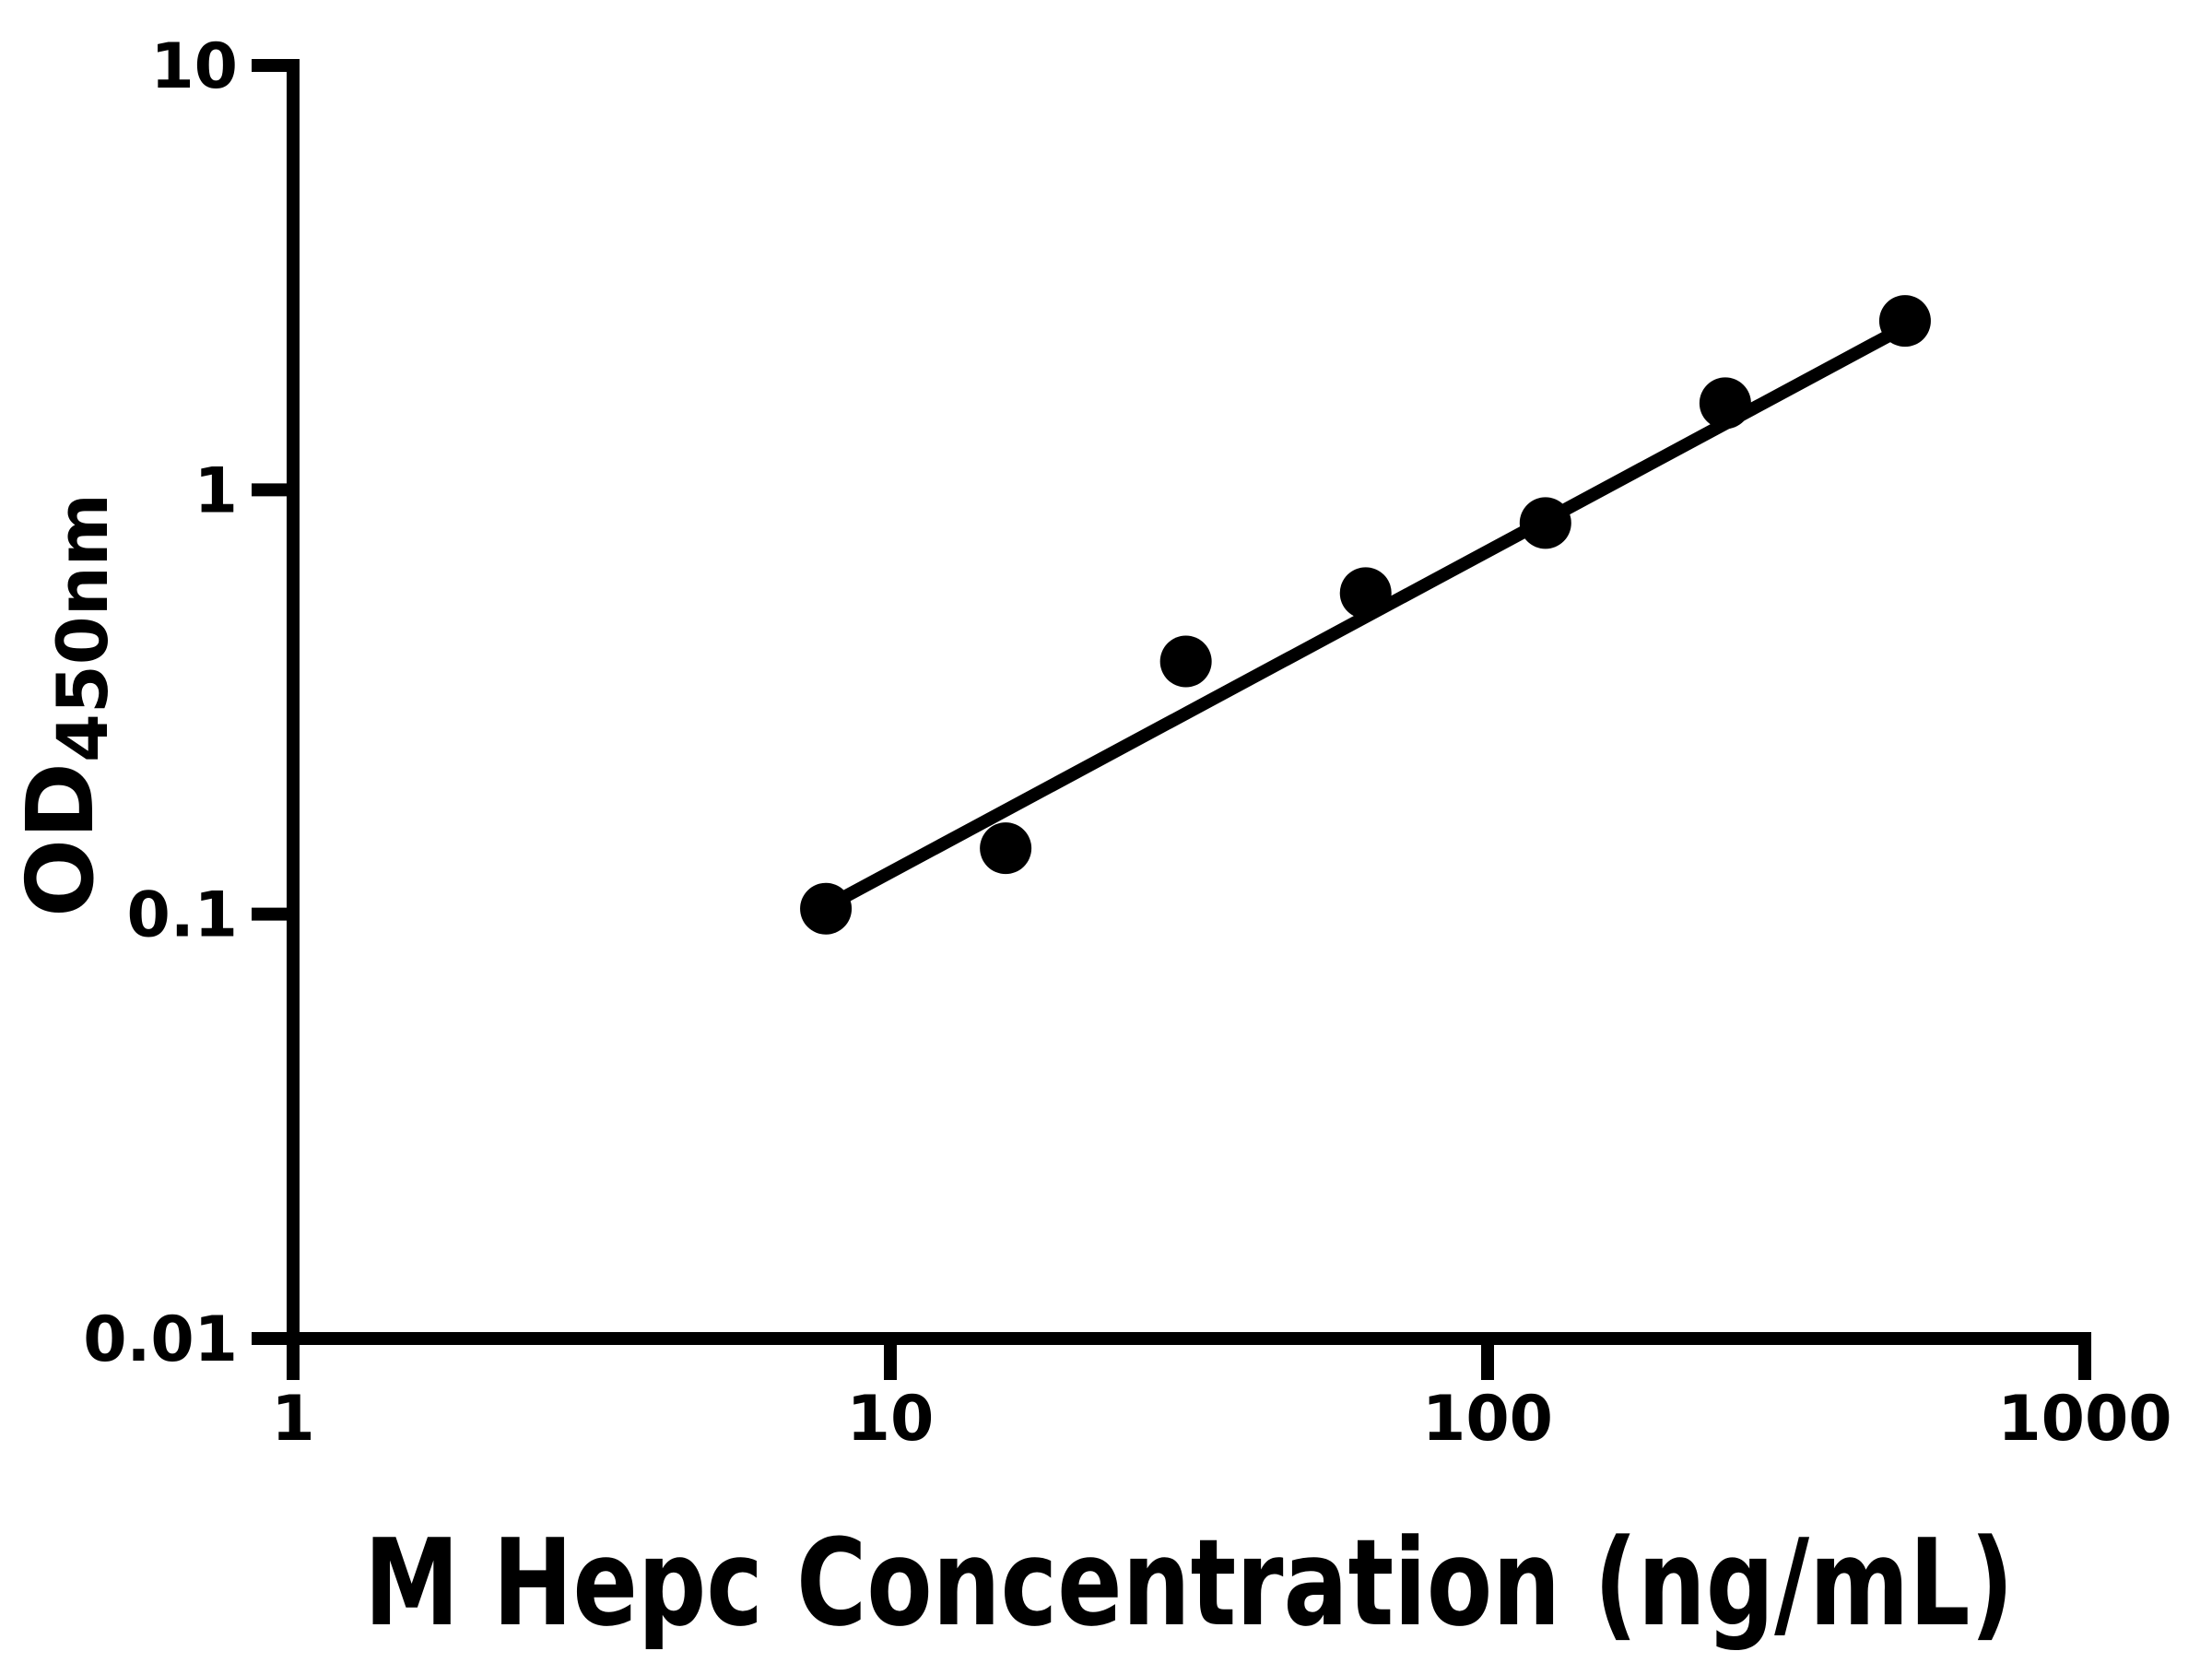 The width and height of the screenshot is (2212, 1663). I want to click on y-tick-label: 0.01, so click(160, 1339).